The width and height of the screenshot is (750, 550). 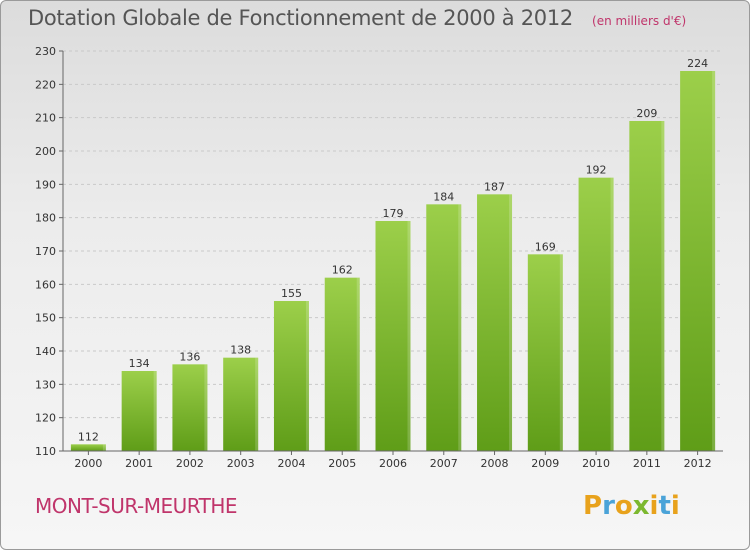 I want to click on y-tick-label: 120, so click(x=45, y=418).